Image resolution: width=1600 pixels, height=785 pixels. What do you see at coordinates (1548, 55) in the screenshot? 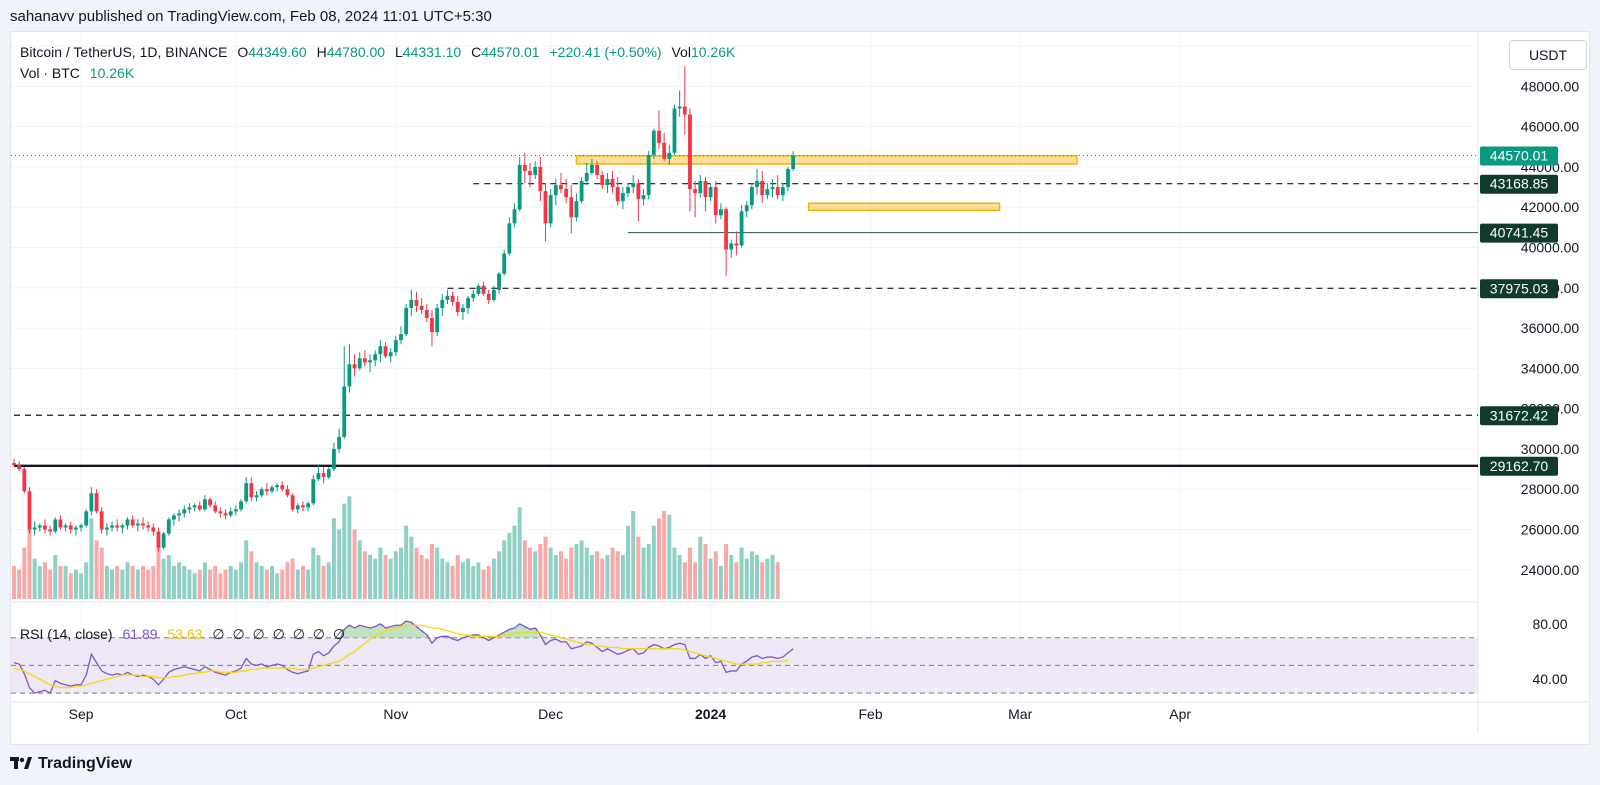
I see `currency-selector-button: USDT` at bounding box center [1548, 55].